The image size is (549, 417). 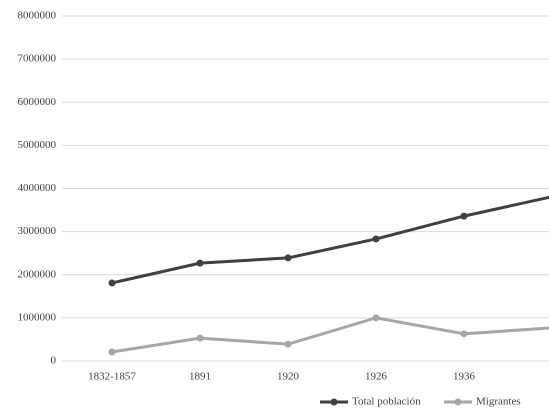 What do you see at coordinates (37, 102) in the screenshot?
I see `y-tick-label: 6000000` at bounding box center [37, 102].